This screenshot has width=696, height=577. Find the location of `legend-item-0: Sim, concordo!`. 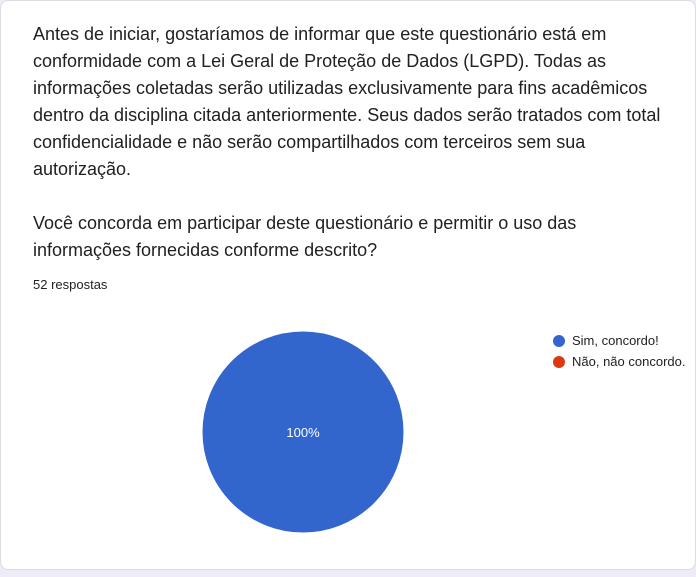

legend-item-0: Sim, concordo! is located at coordinates (619, 340).